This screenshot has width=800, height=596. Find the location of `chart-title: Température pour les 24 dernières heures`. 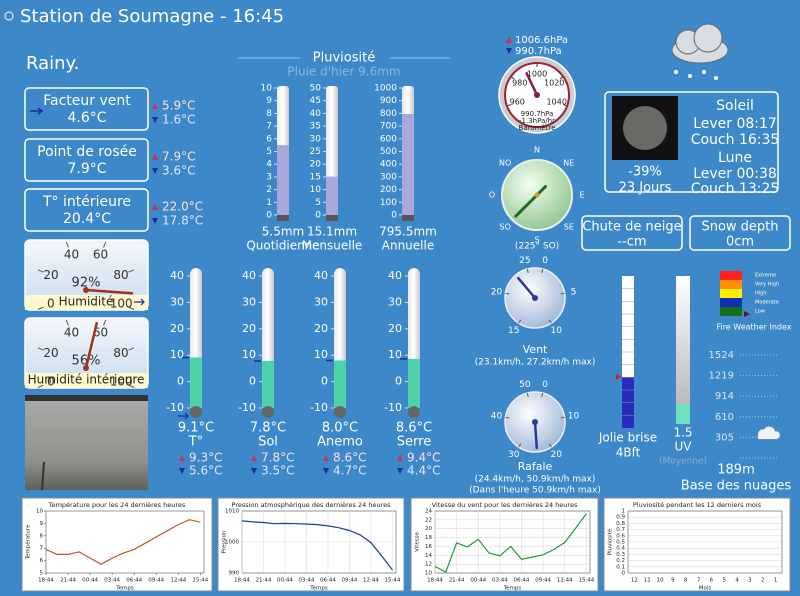

chart-title: Température pour les 24 dernières heures is located at coordinates (117, 505).